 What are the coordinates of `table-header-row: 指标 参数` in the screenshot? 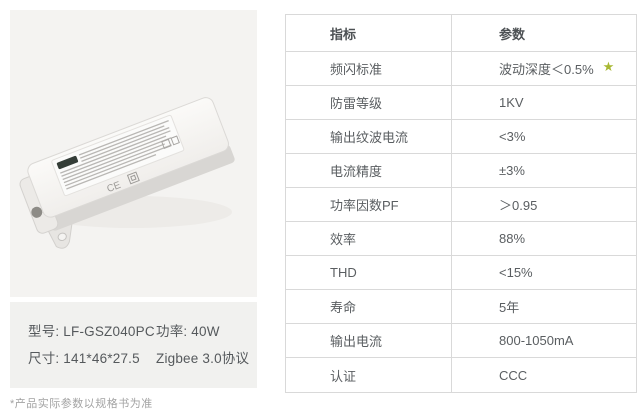 It's located at (461, 33).